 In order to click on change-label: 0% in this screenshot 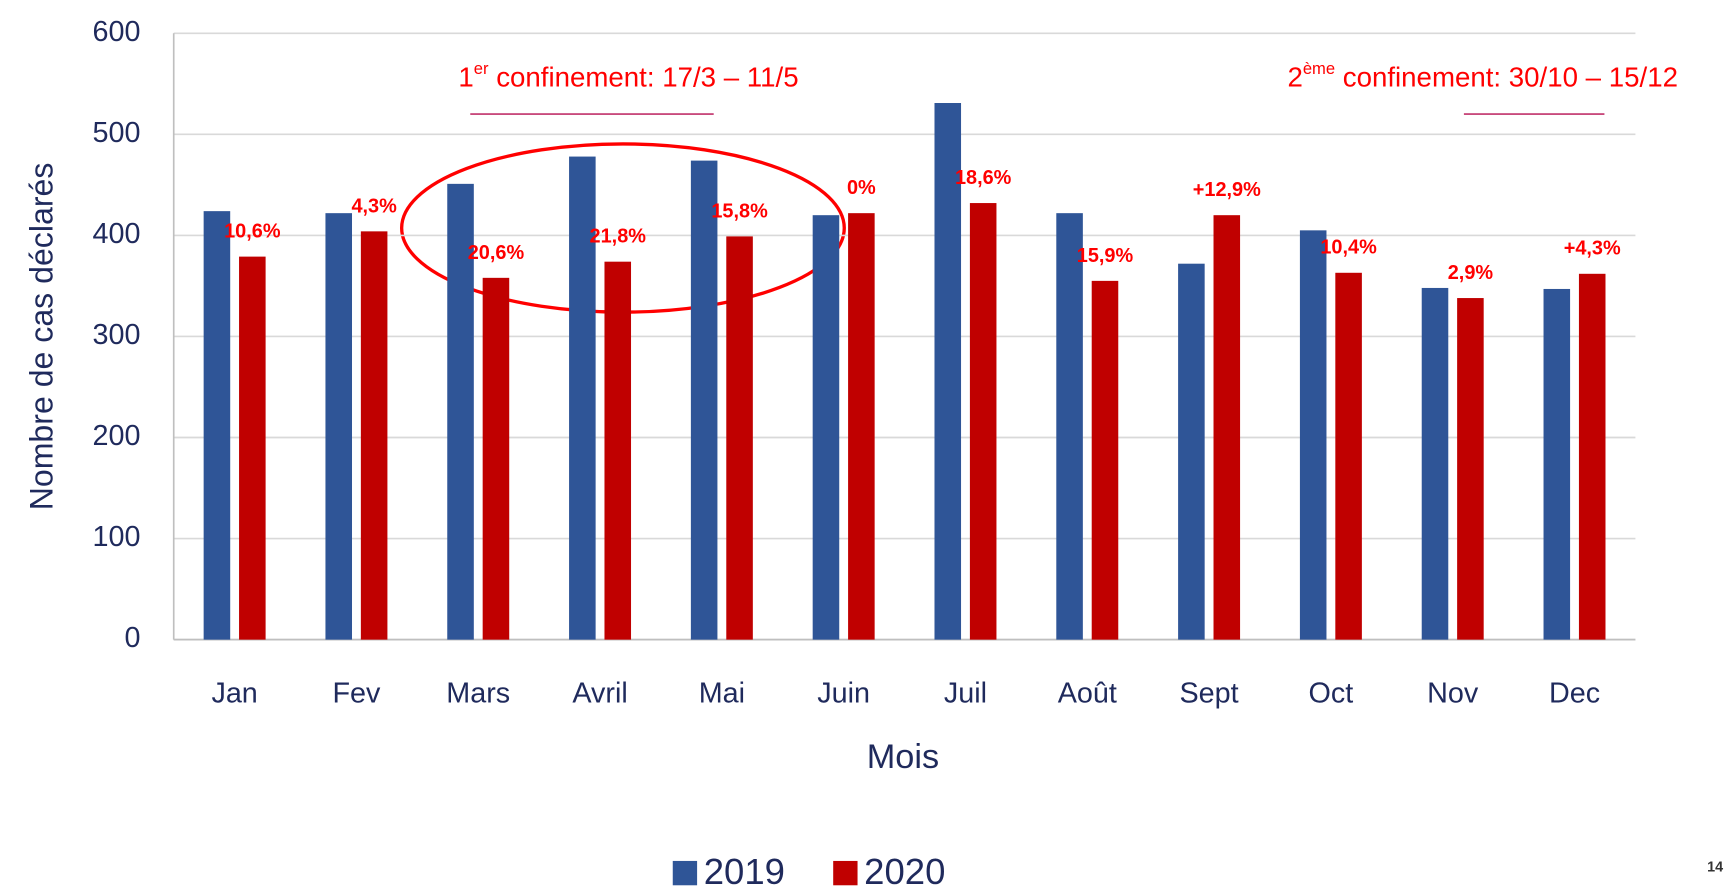, I will do `click(861, 188)`.